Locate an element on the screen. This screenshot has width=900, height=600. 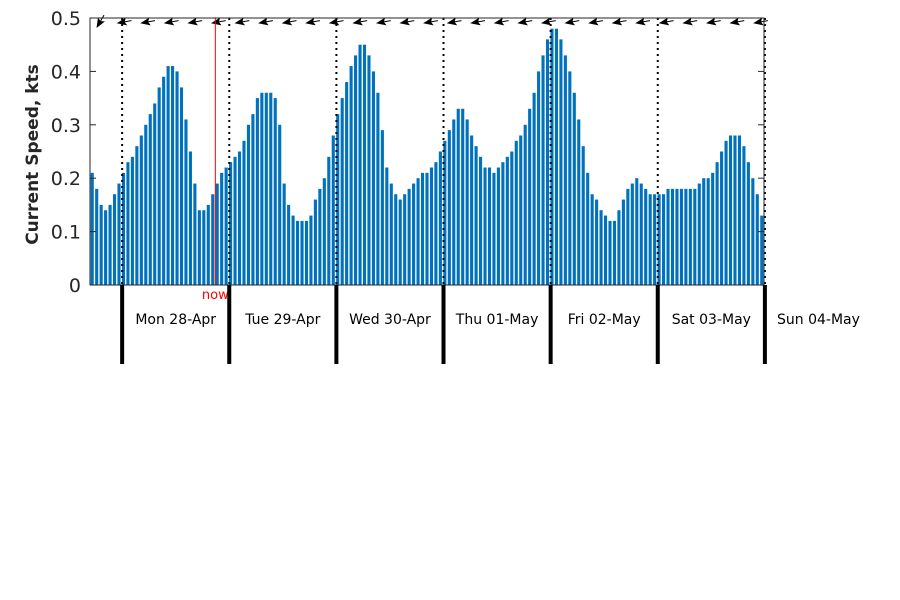
direction-arrows is located at coordinates (432, 21).